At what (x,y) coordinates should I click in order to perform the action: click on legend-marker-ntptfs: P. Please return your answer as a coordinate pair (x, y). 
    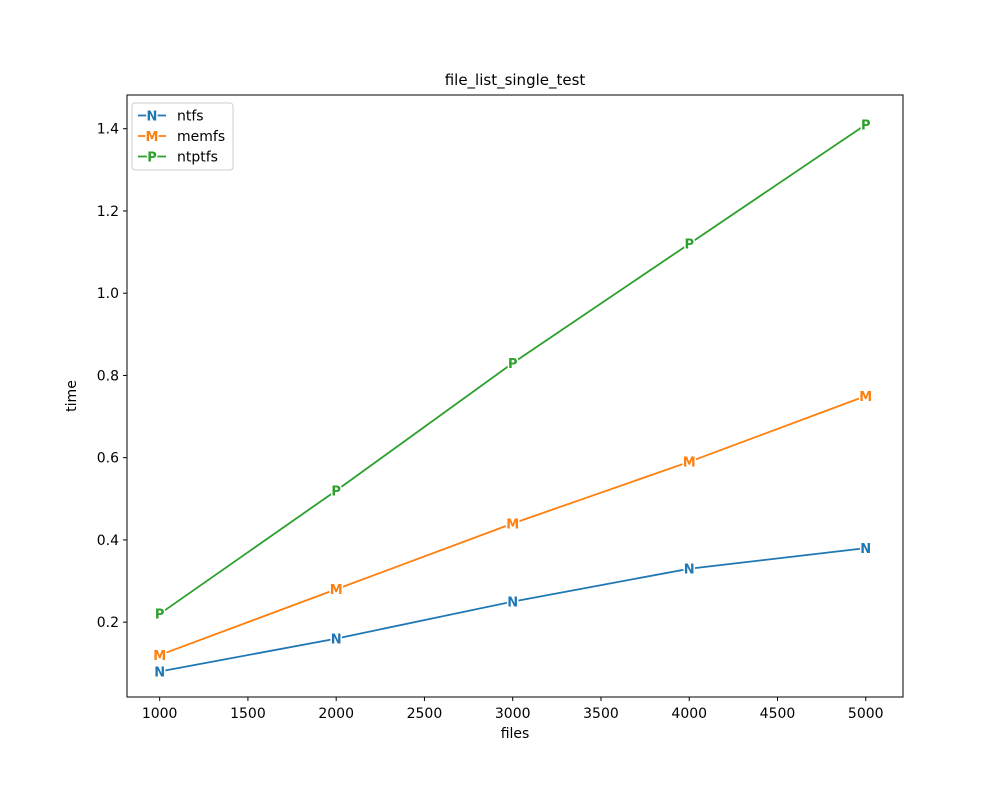
    Looking at the image, I should click on (152, 157).